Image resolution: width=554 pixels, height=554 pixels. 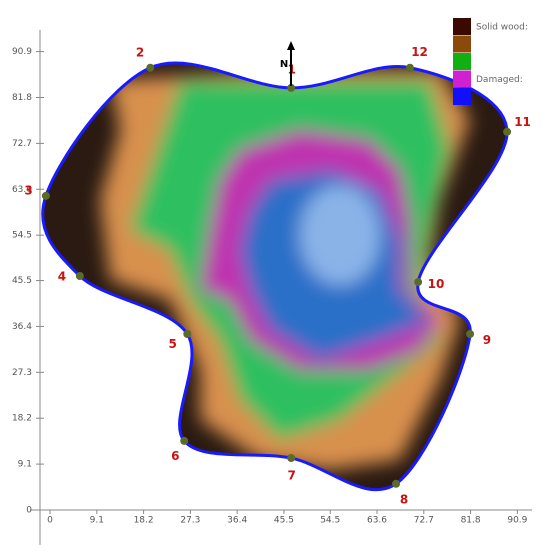 What do you see at coordinates (62, 277) in the screenshot?
I see `sensor-label: 4` at bounding box center [62, 277].